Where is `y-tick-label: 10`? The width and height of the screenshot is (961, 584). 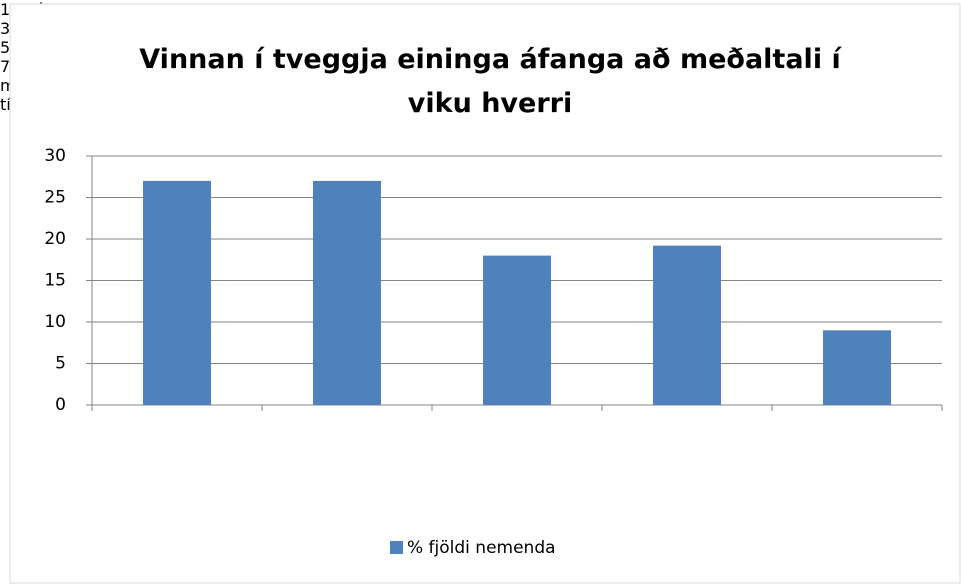 y-tick-label: 10 is located at coordinates (55, 322).